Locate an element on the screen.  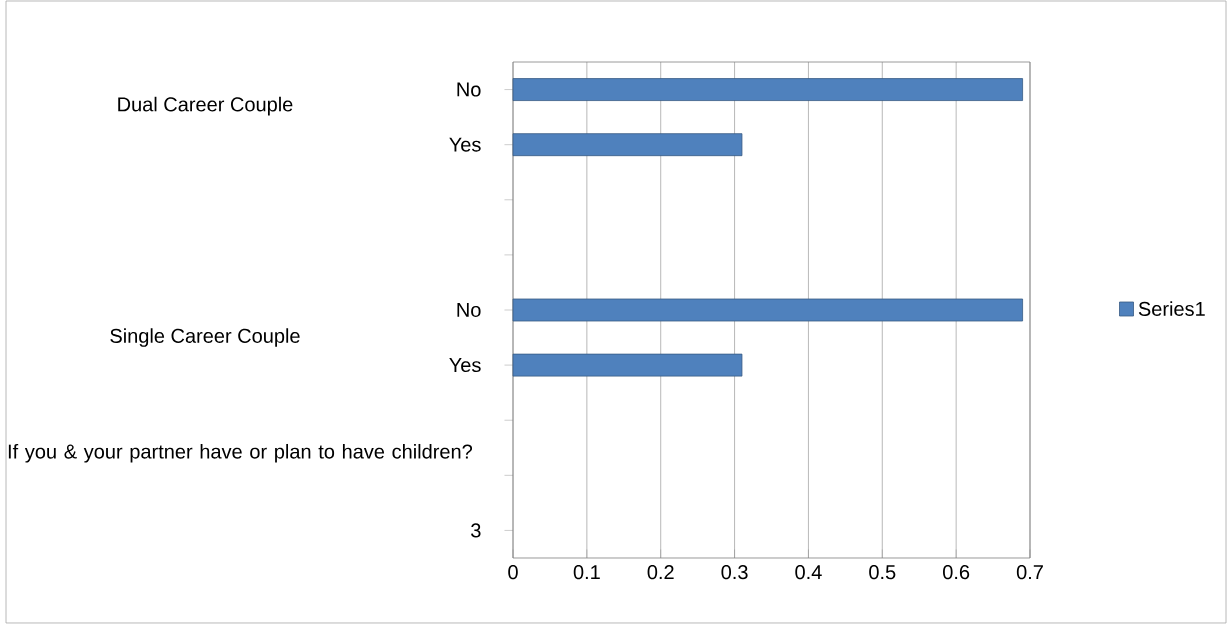
y-tick-label: 3 is located at coordinates (476, 530).